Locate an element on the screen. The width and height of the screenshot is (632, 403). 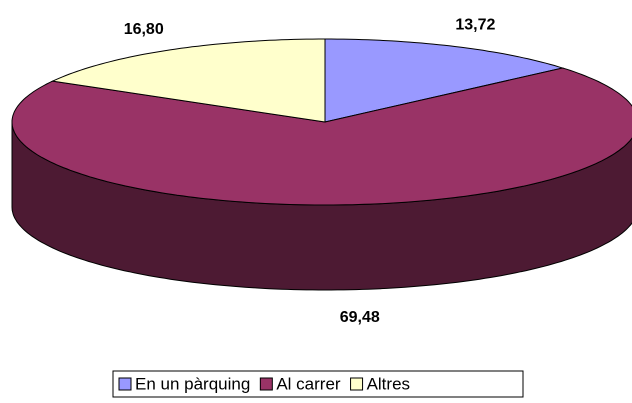
legend-label: Al carrer is located at coordinates (308, 383).